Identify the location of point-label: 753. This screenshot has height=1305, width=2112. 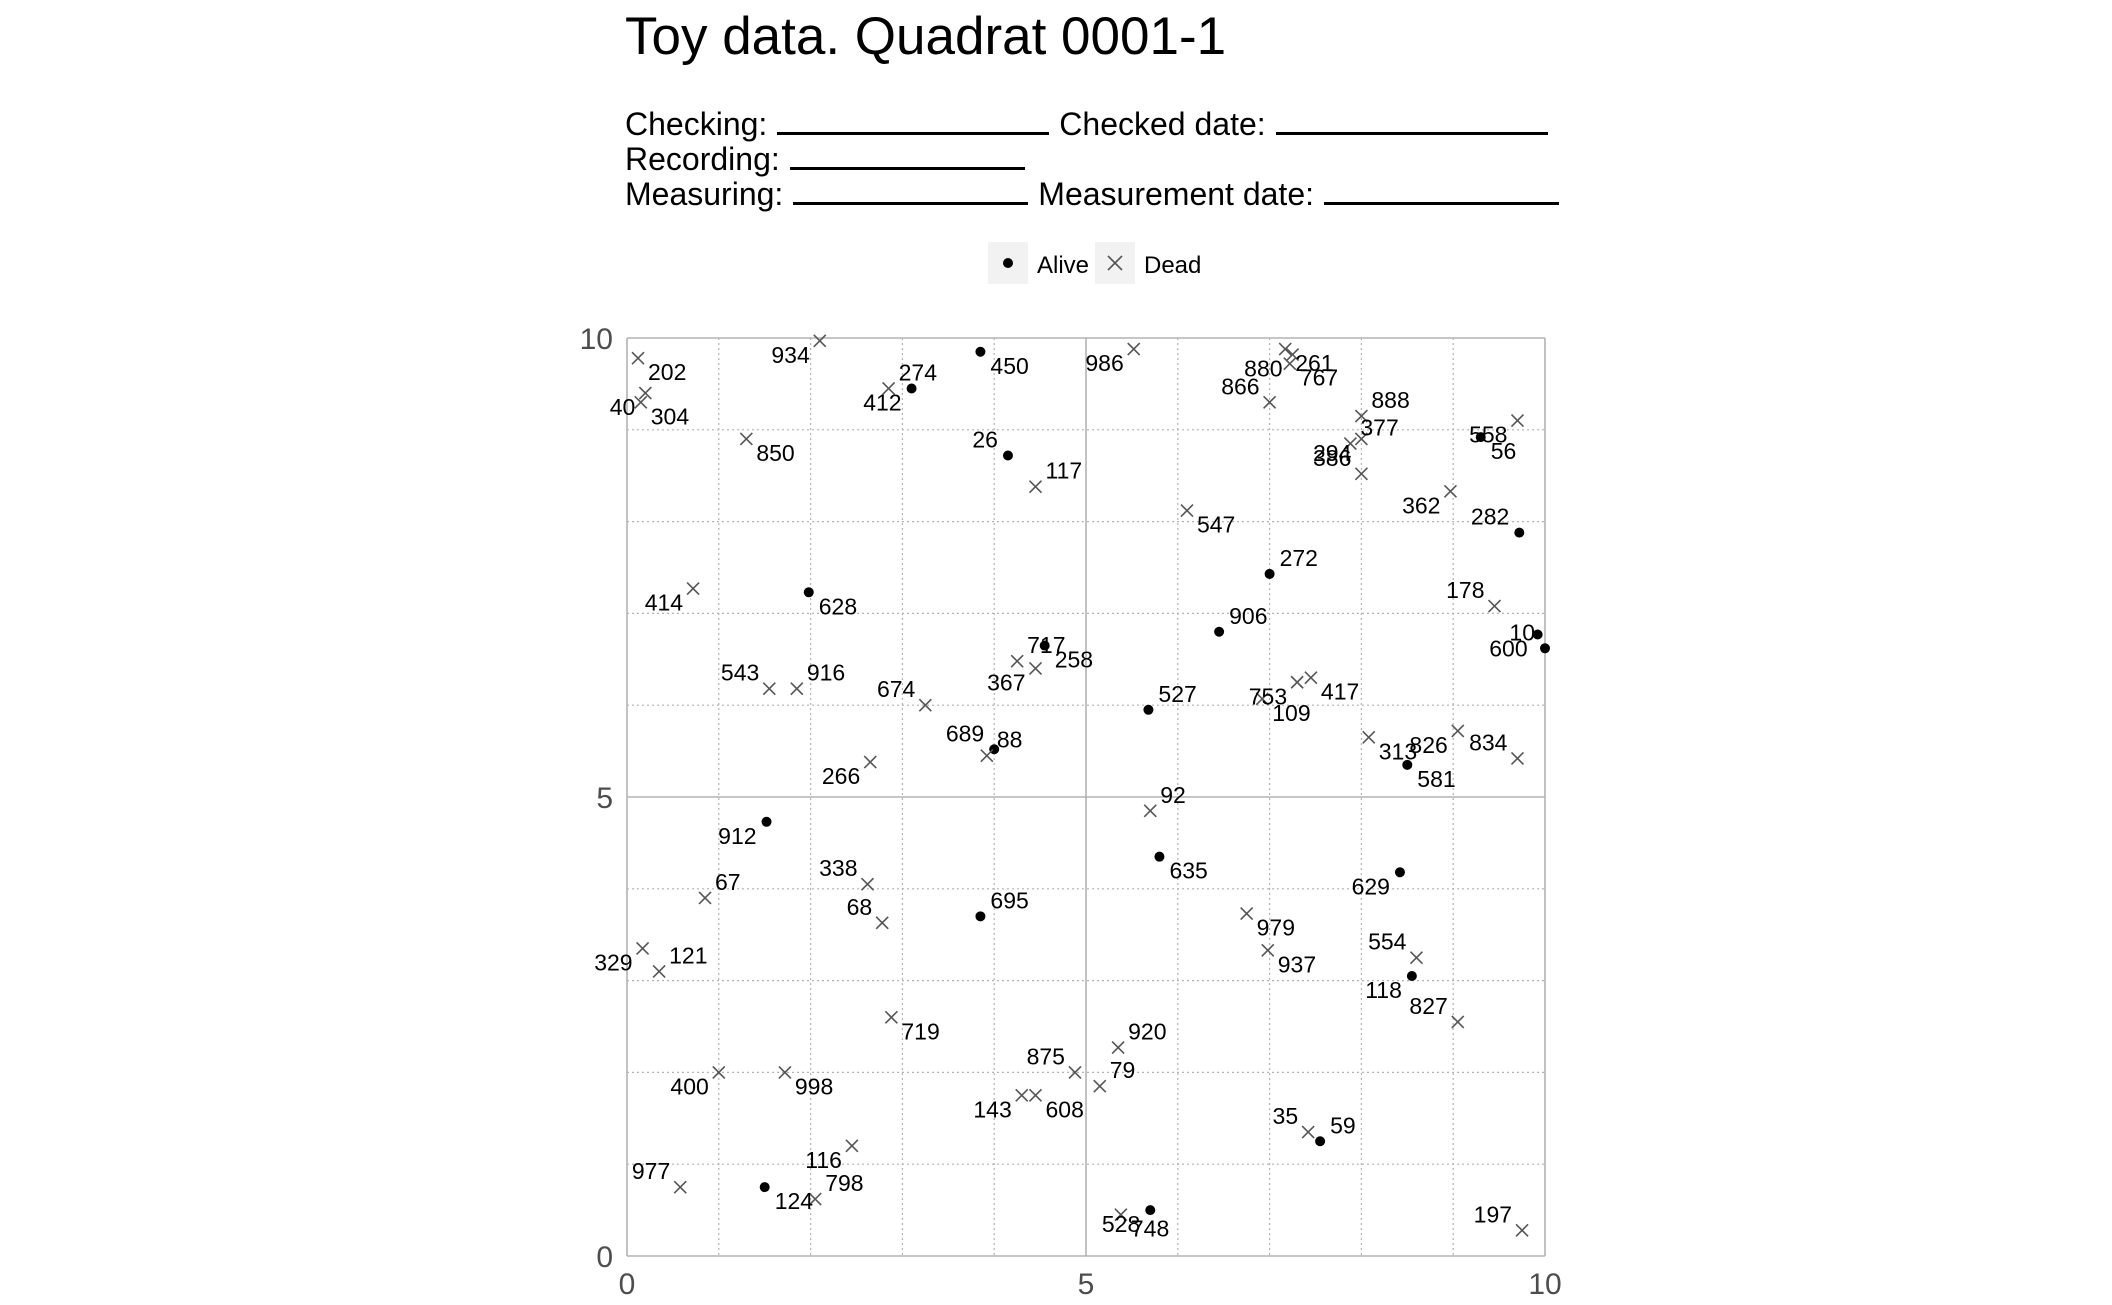
(1268, 696).